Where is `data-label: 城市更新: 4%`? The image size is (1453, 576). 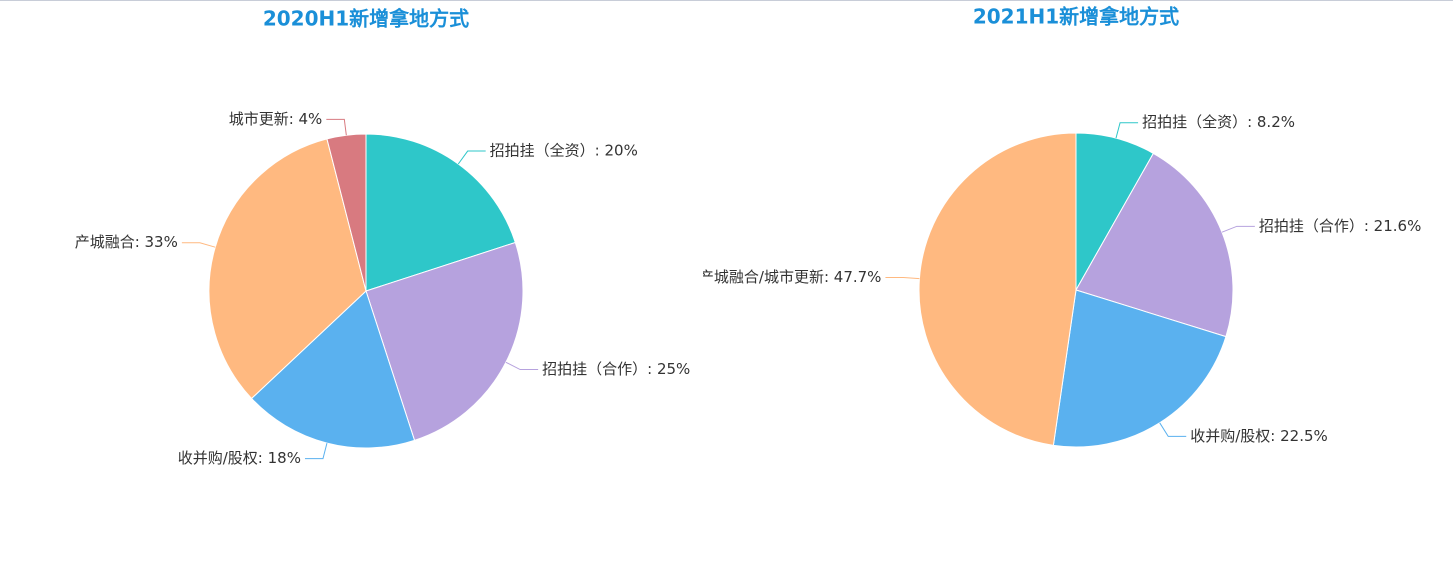 data-label: 城市更新: 4% is located at coordinates (276, 119).